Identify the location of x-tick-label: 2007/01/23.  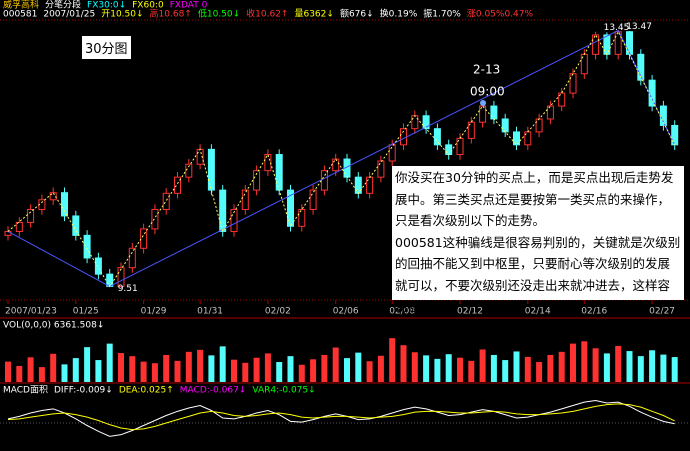
(31, 312).